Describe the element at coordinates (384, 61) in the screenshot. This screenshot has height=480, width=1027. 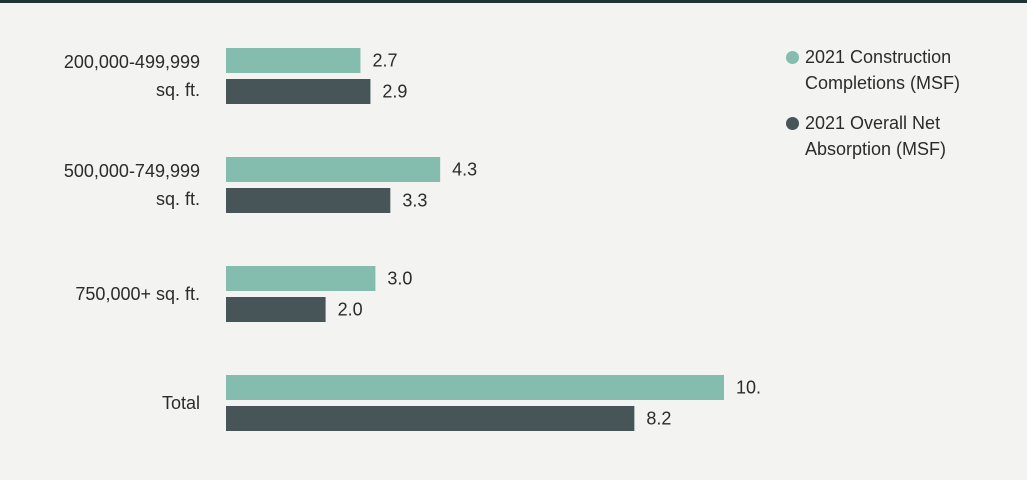
I see `data-label: 2.7` at that location.